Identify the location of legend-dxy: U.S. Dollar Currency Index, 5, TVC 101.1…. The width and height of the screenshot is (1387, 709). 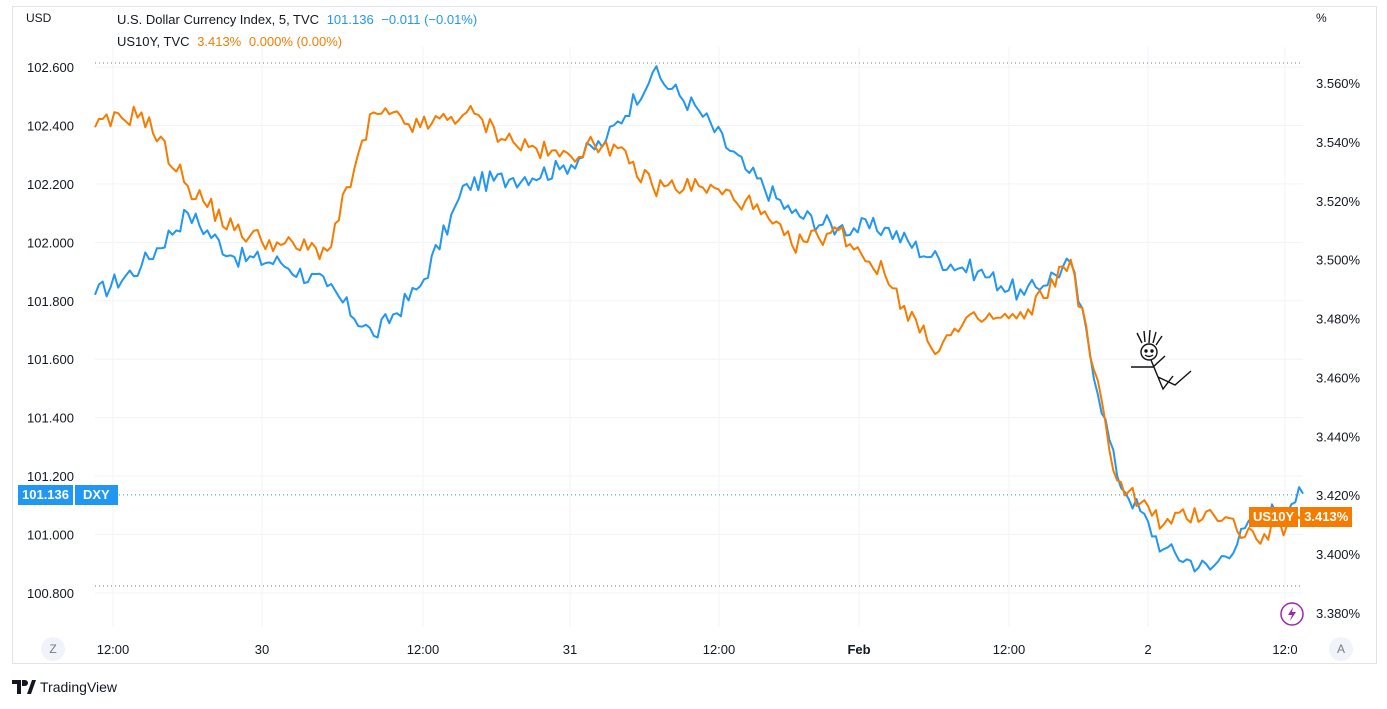
(299, 19).